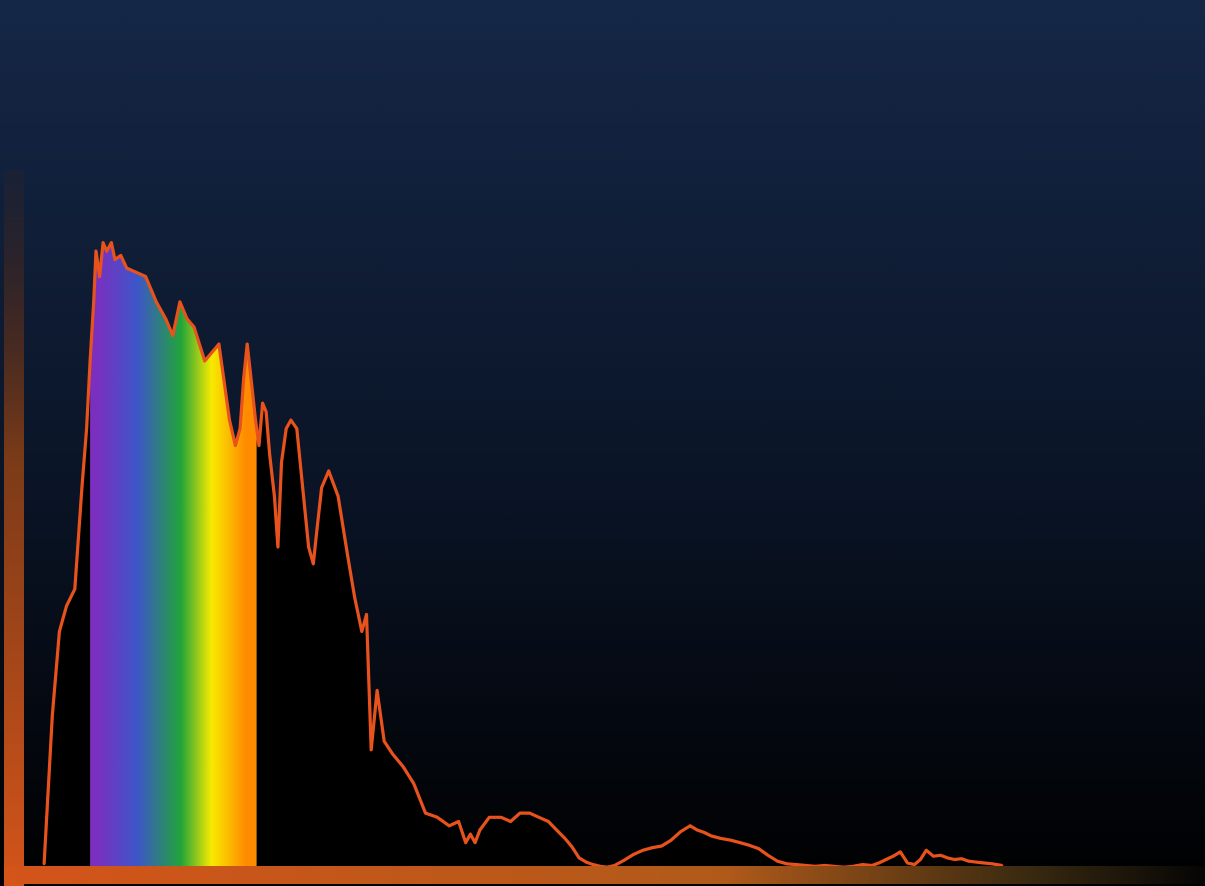 This screenshot has width=1205, height=886. I want to click on x-axis, so click(604, 875).